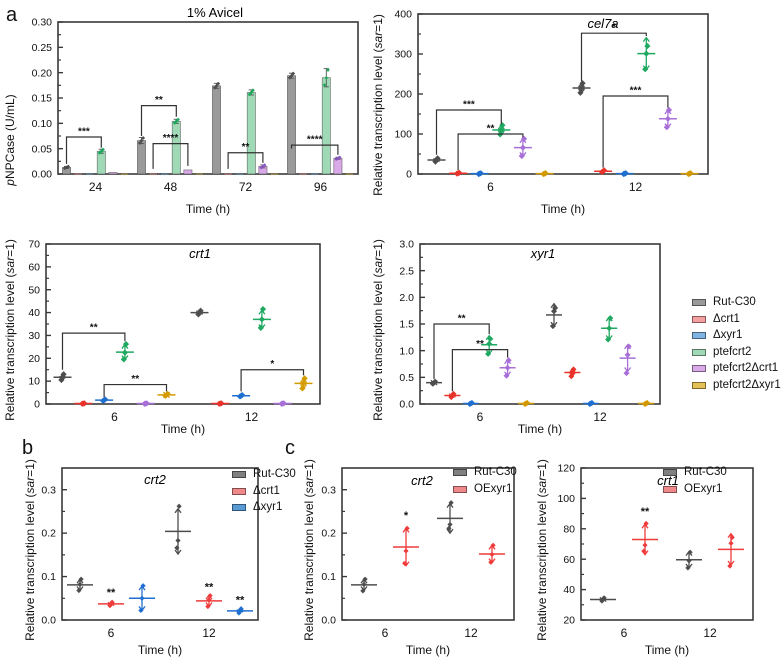 Image resolution: width=783 pixels, height=660 pixels. What do you see at coordinates (403, 95) in the screenshot?
I see `y-tick-label: 200` at bounding box center [403, 95].